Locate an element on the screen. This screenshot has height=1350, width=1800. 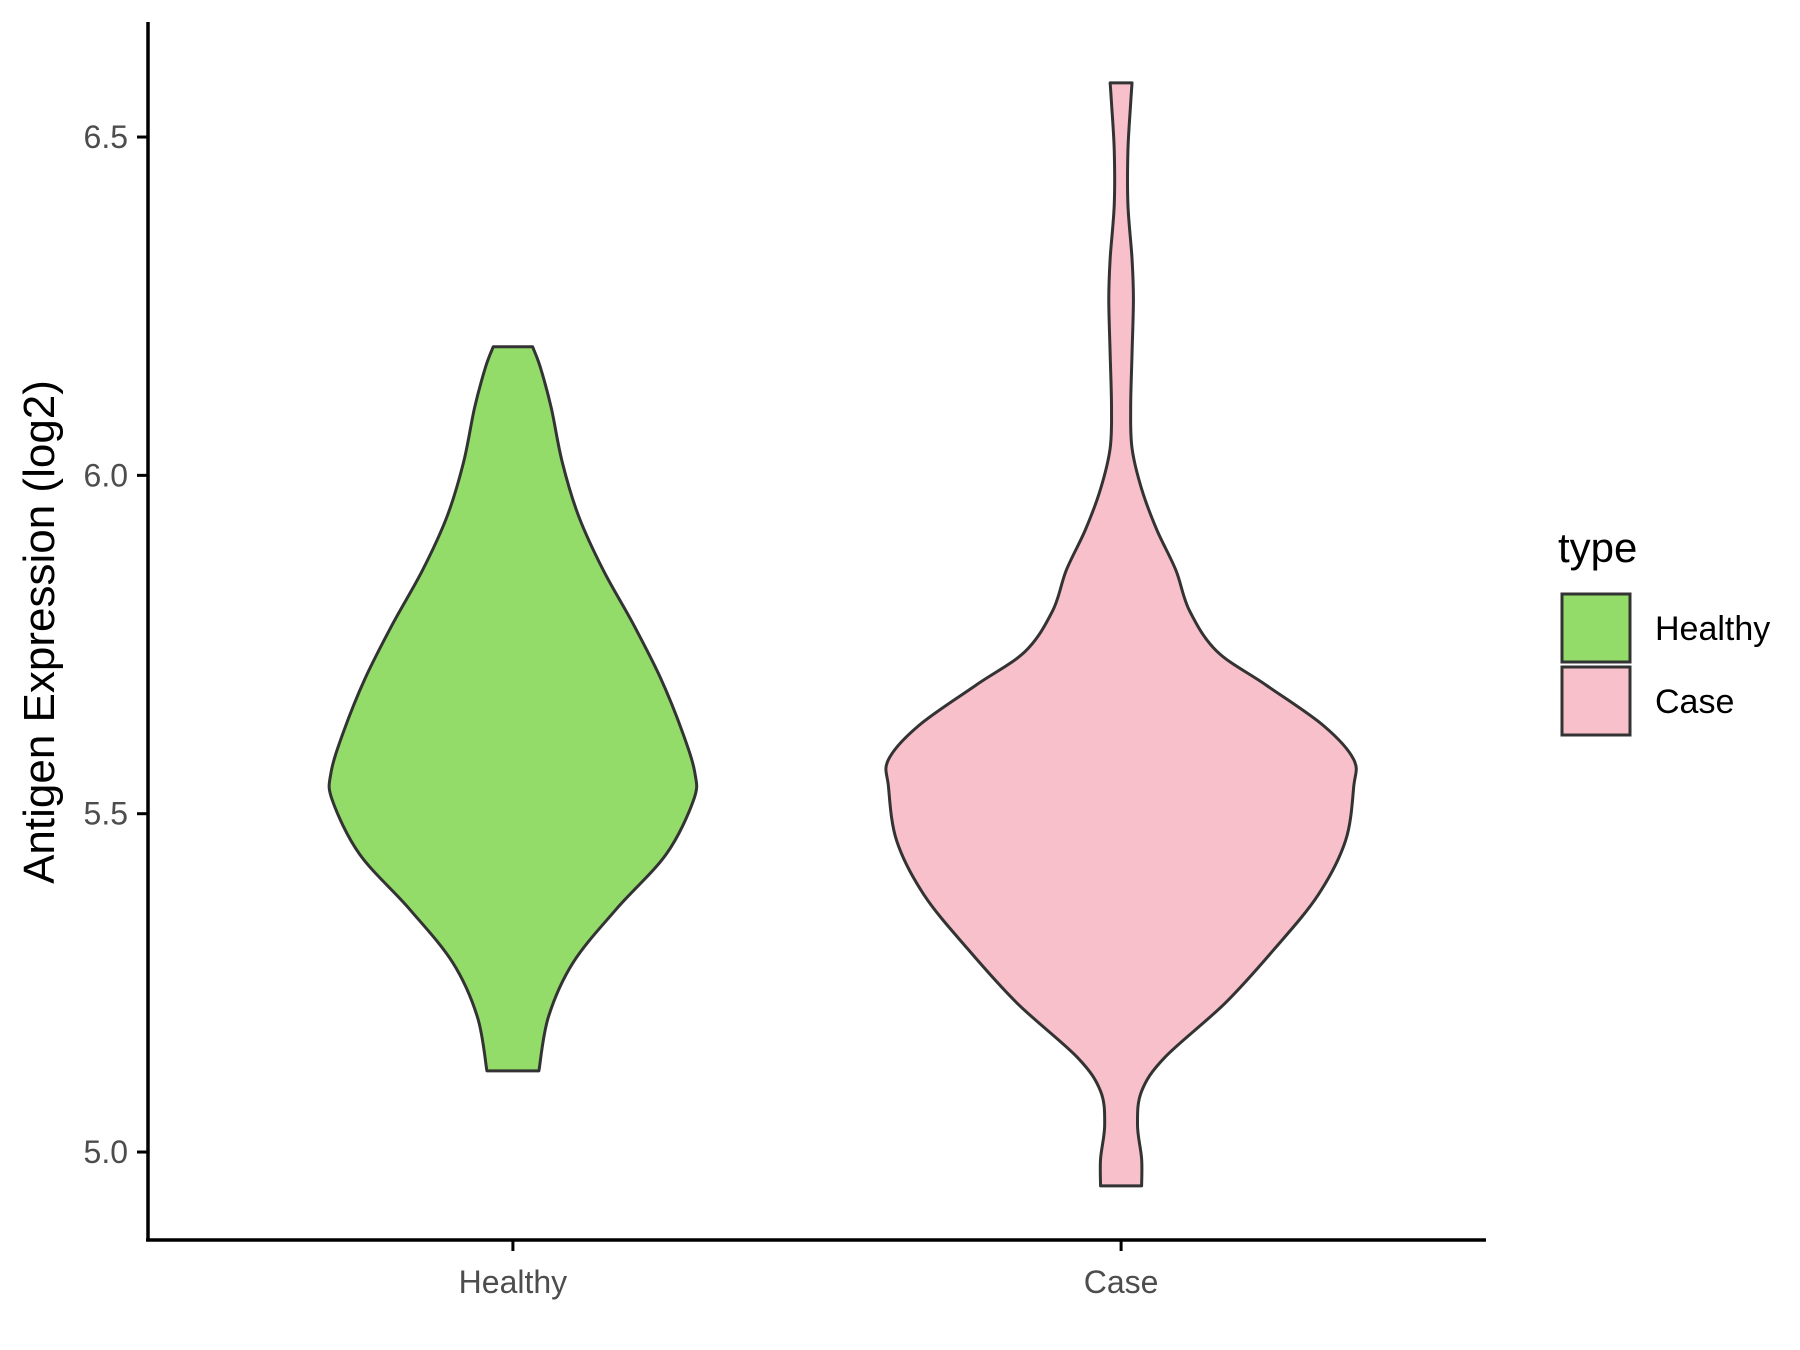
x-axis-ticks: Healthy Case is located at coordinates (809, 1270).